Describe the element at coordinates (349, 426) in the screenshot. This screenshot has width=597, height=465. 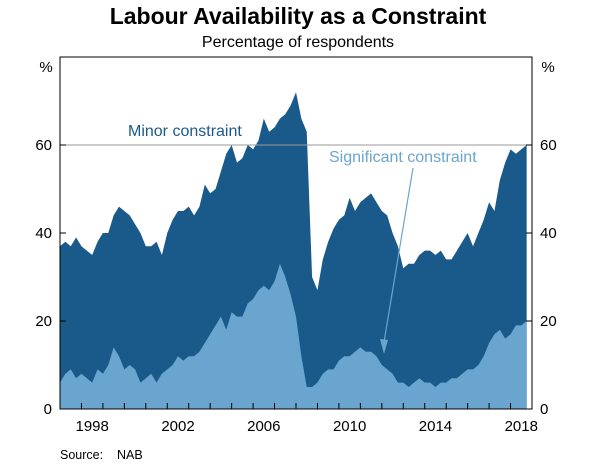
I see `x-tick-label: 2010` at that location.